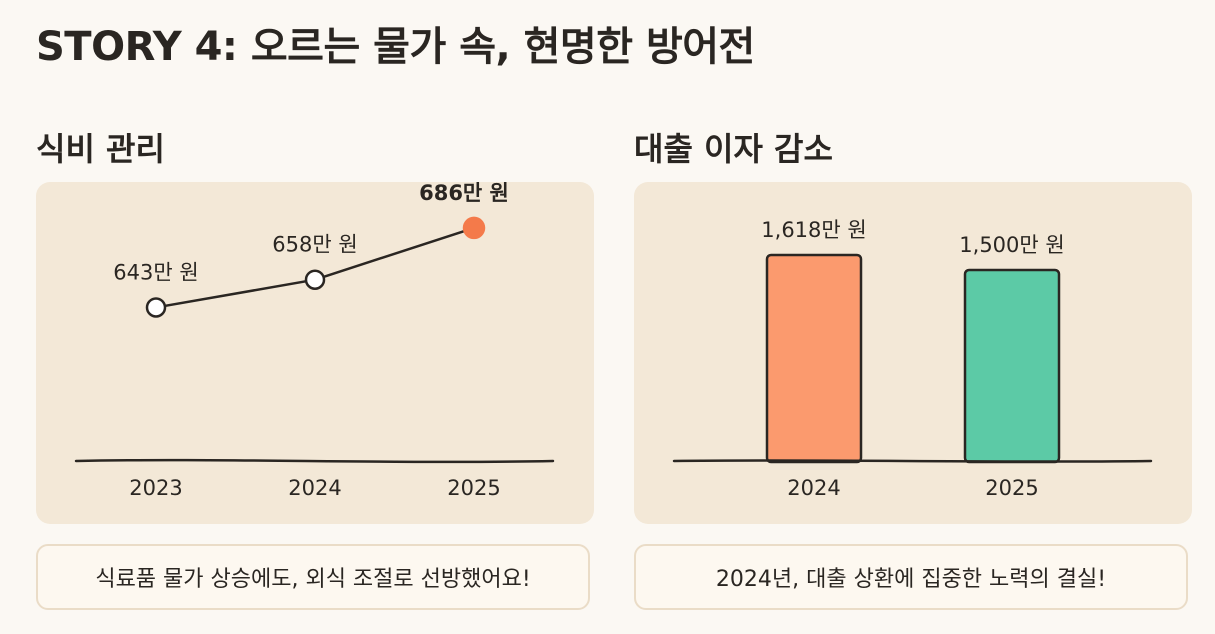  I want to click on loan-interest-caption: 2024년, 대출 상환에 집중한 노력의 결실!, so click(911, 577).